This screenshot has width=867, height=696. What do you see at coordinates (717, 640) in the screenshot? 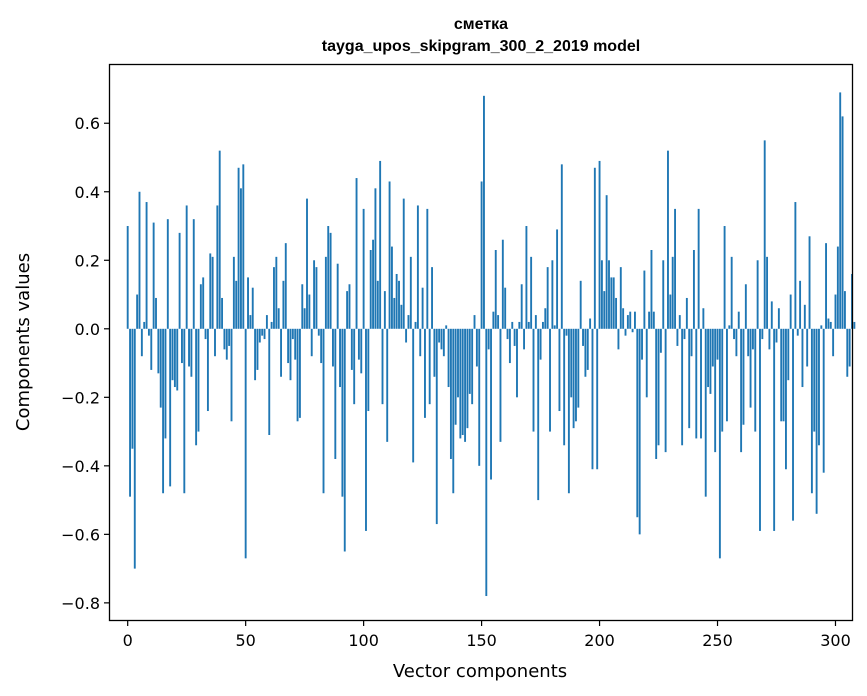
I see `x-tick-label: 250` at bounding box center [717, 640].